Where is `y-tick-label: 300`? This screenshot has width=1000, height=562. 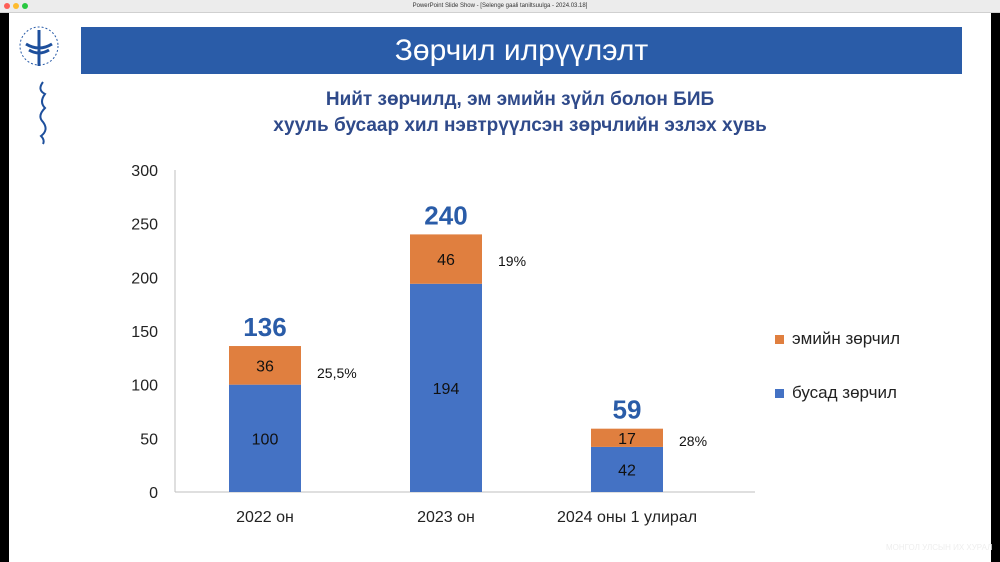
y-tick-label: 300 is located at coordinates (144, 171).